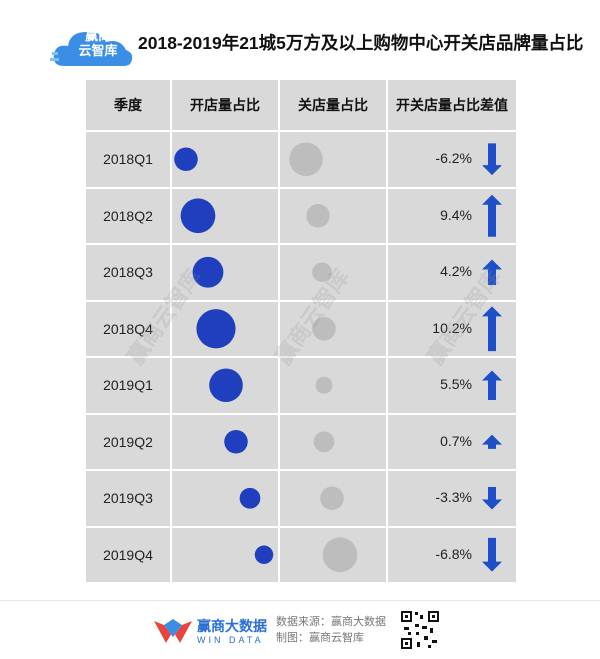 The height and width of the screenshot is (659, 600). I want to click on brand-name: 赢商大数据, so click(232, 626).